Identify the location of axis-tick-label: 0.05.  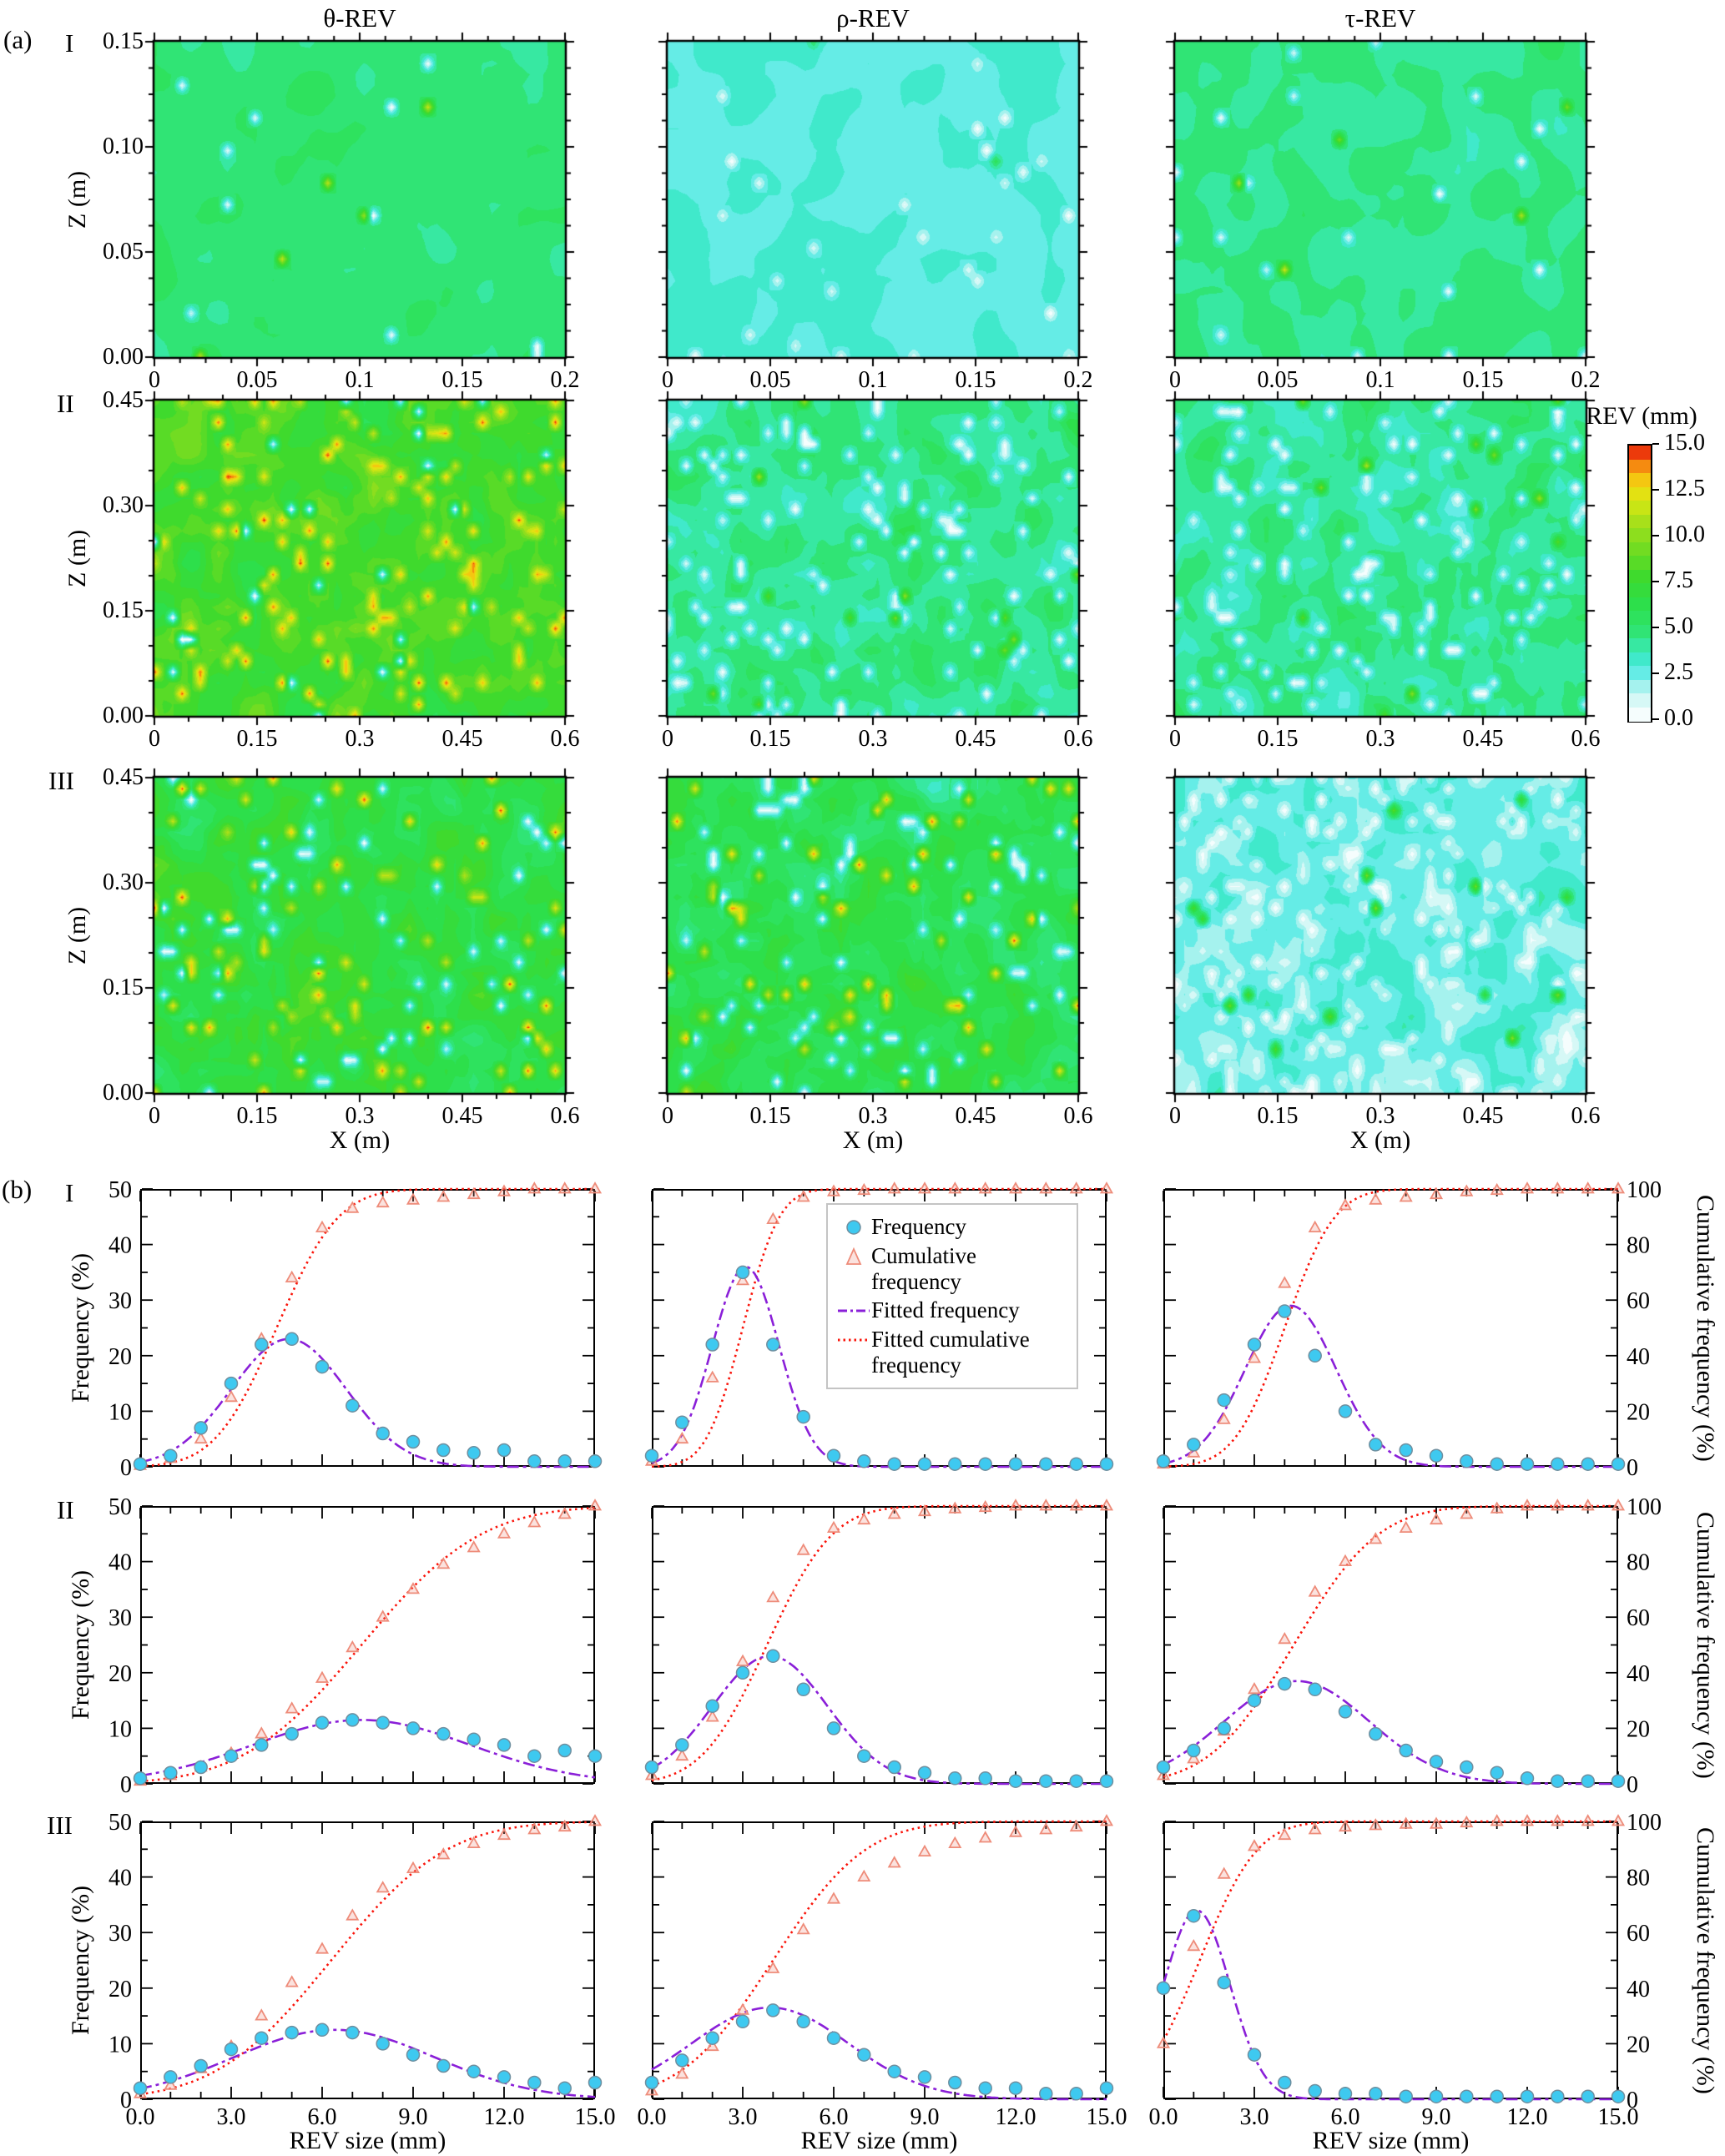
(124, 251).